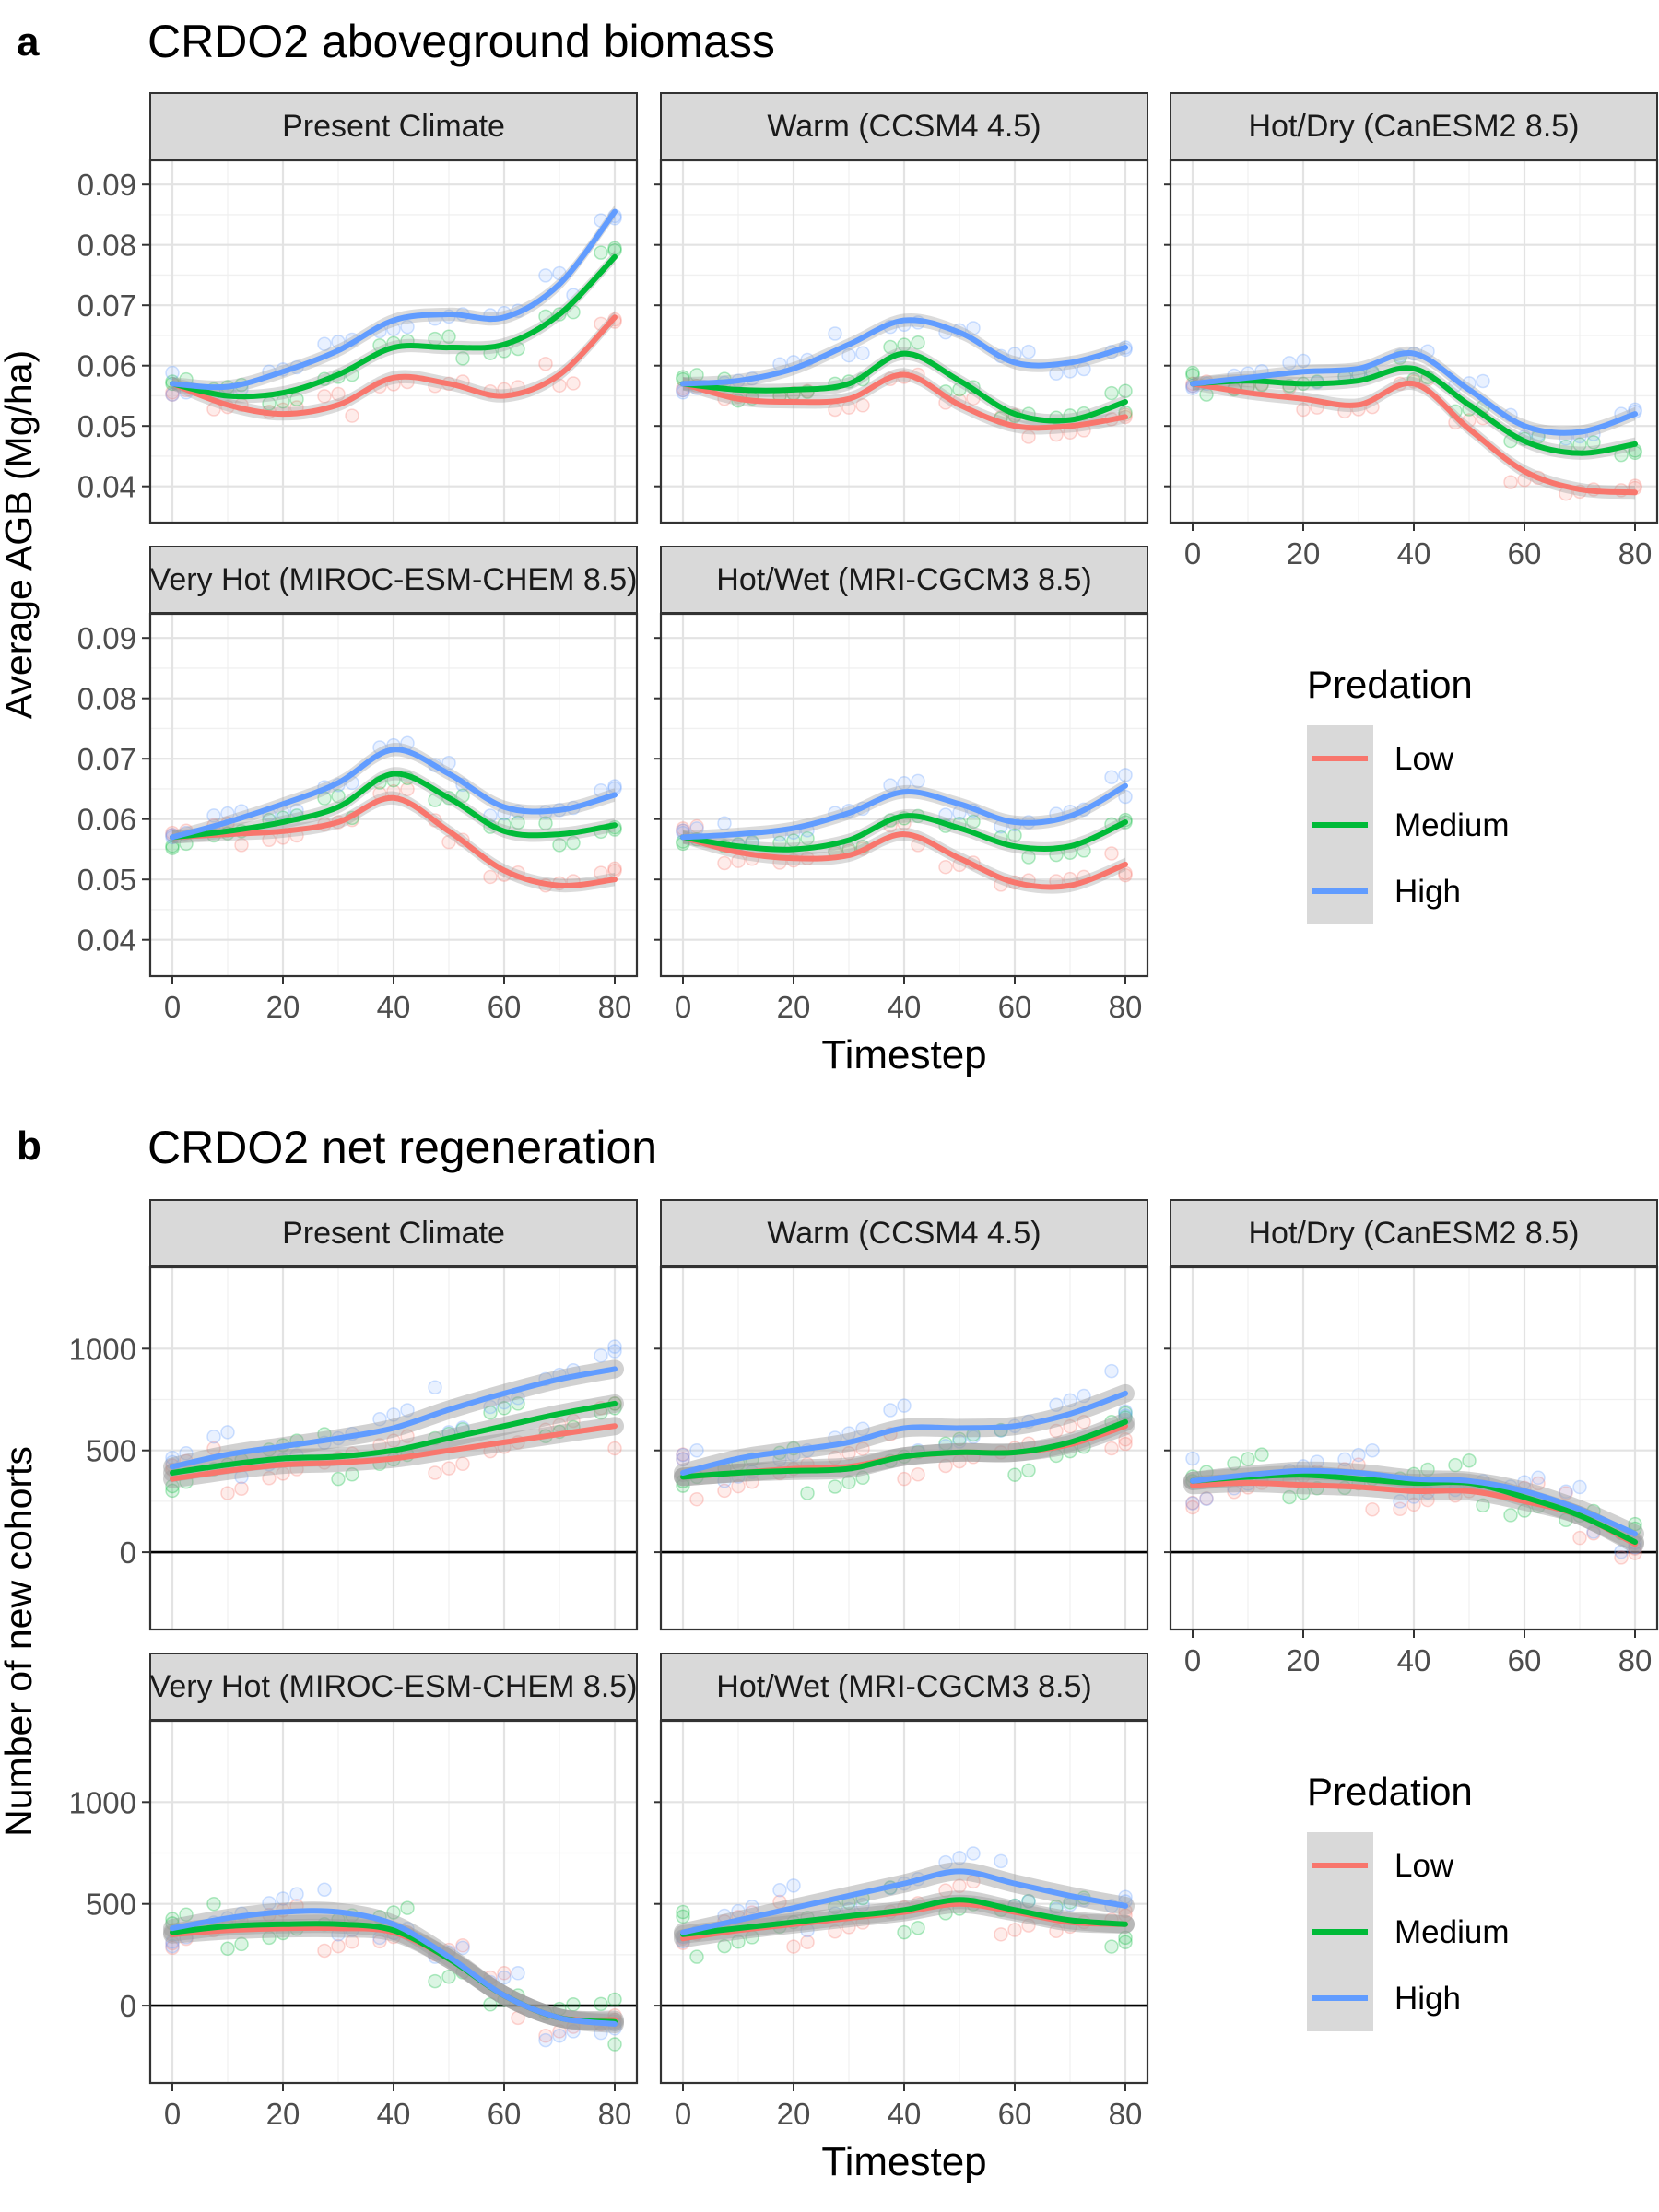 The image size is (1659, 2212). Describe the element at coordinates (106, 246) in the screenshot. I see `y-tick-label: 0.08` at that location.